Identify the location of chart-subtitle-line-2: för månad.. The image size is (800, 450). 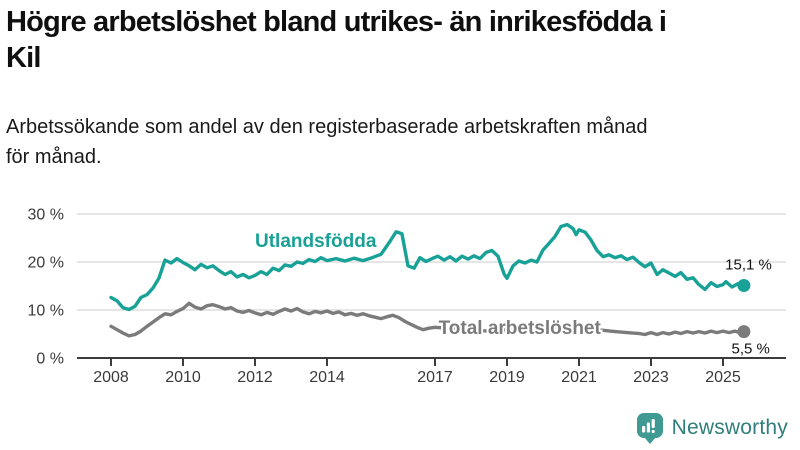
(54, 157).